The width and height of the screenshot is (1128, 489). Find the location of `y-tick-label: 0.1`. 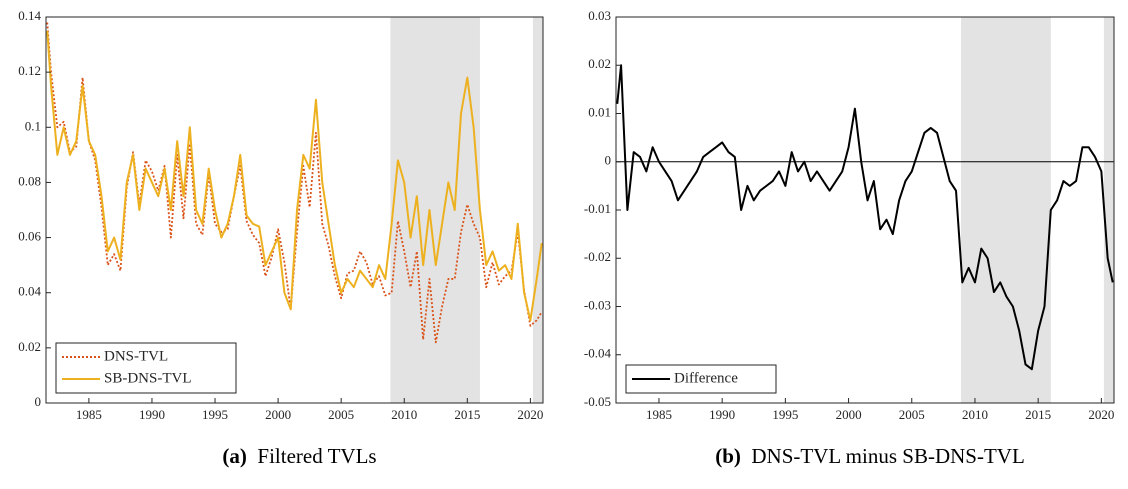

y-tick-label: 0.1 is located at coordinates (33, 125).